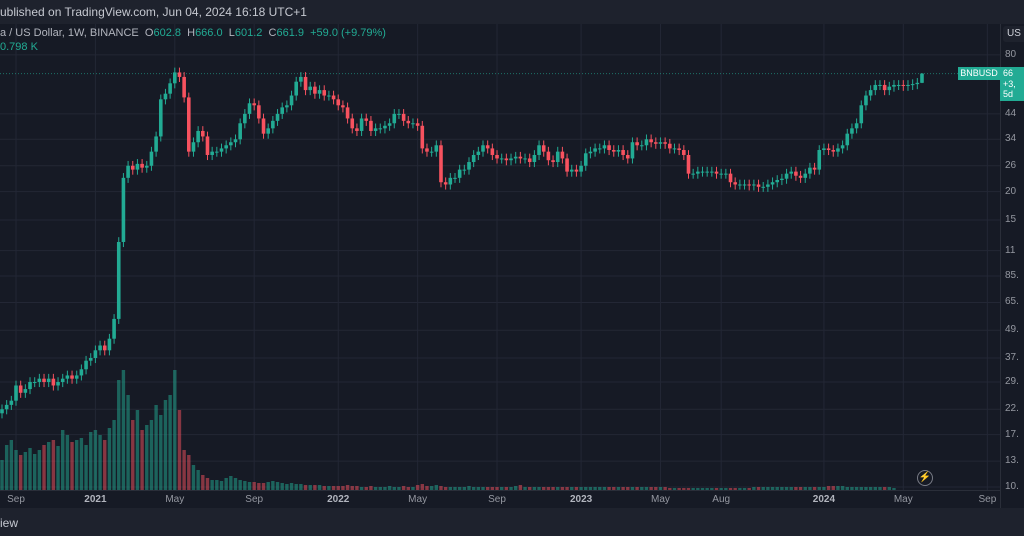  What do you see at coordinates (1012, 275) in the screenshot?
I see `price-tick-label: 85.` at bounding box center [1012, 275].